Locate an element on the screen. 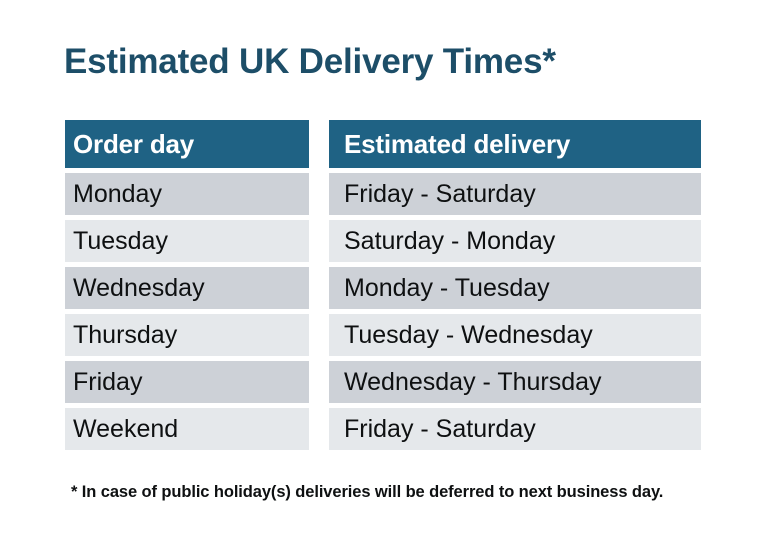  table-row-wednesday: Wednesday Monday - Tuesday is located at coordinates (383, 288).